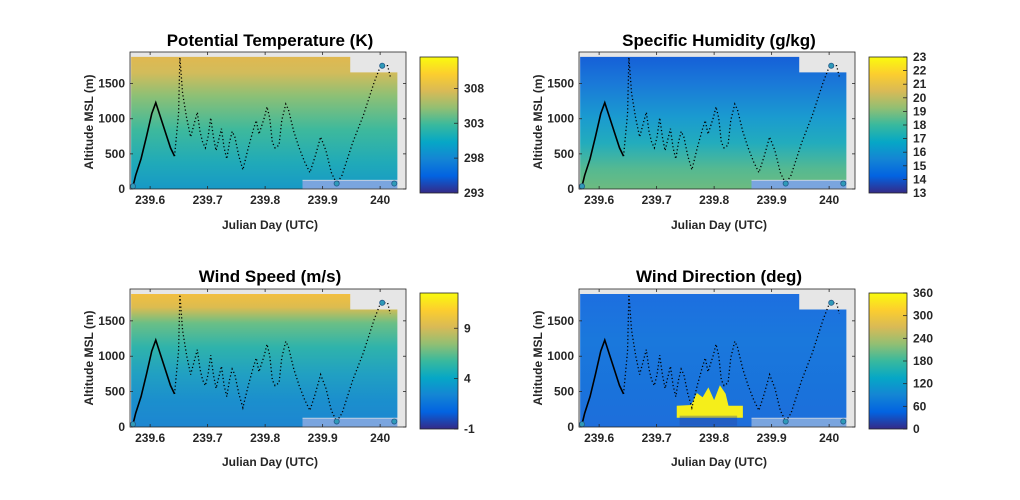  What do you see at coordinates (469, 429) in the screenshot?
I see `colorbar-tick-label: -1` at bounding box center [469, 429].